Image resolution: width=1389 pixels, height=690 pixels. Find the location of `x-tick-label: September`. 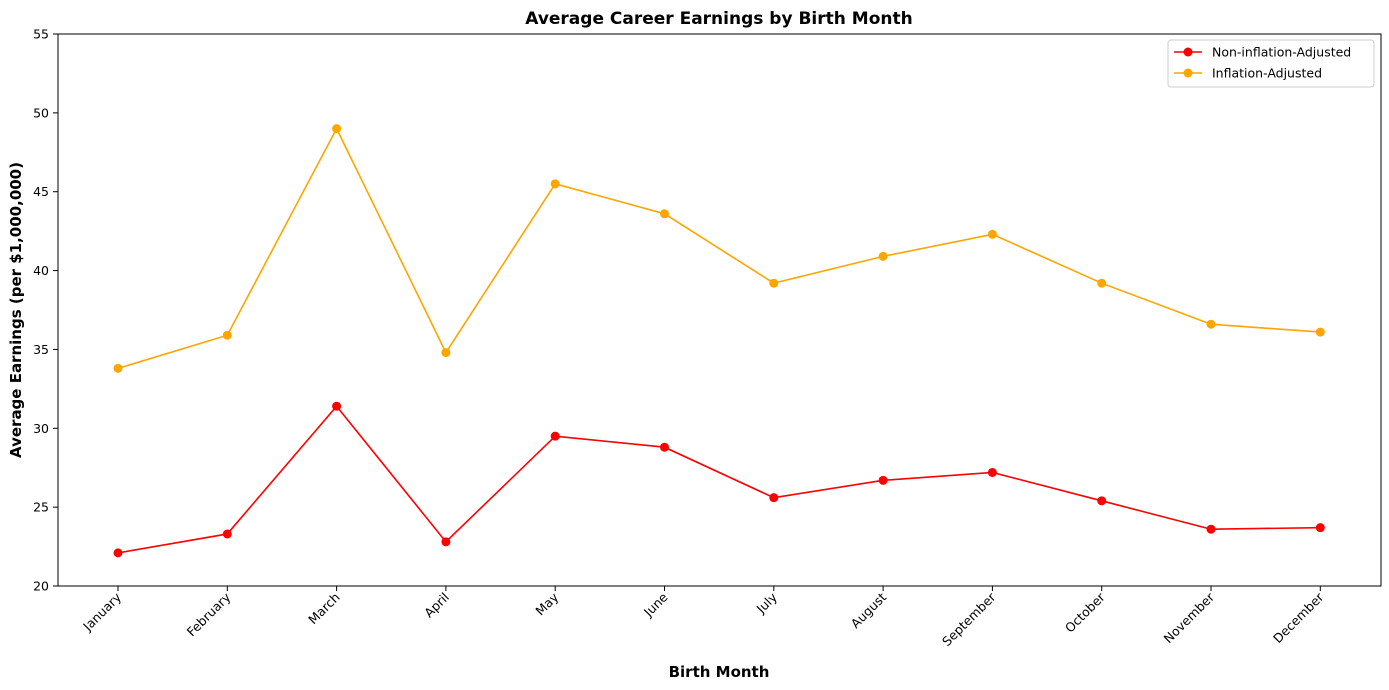

x-tick-label: September is located at coordinates (969, 619).